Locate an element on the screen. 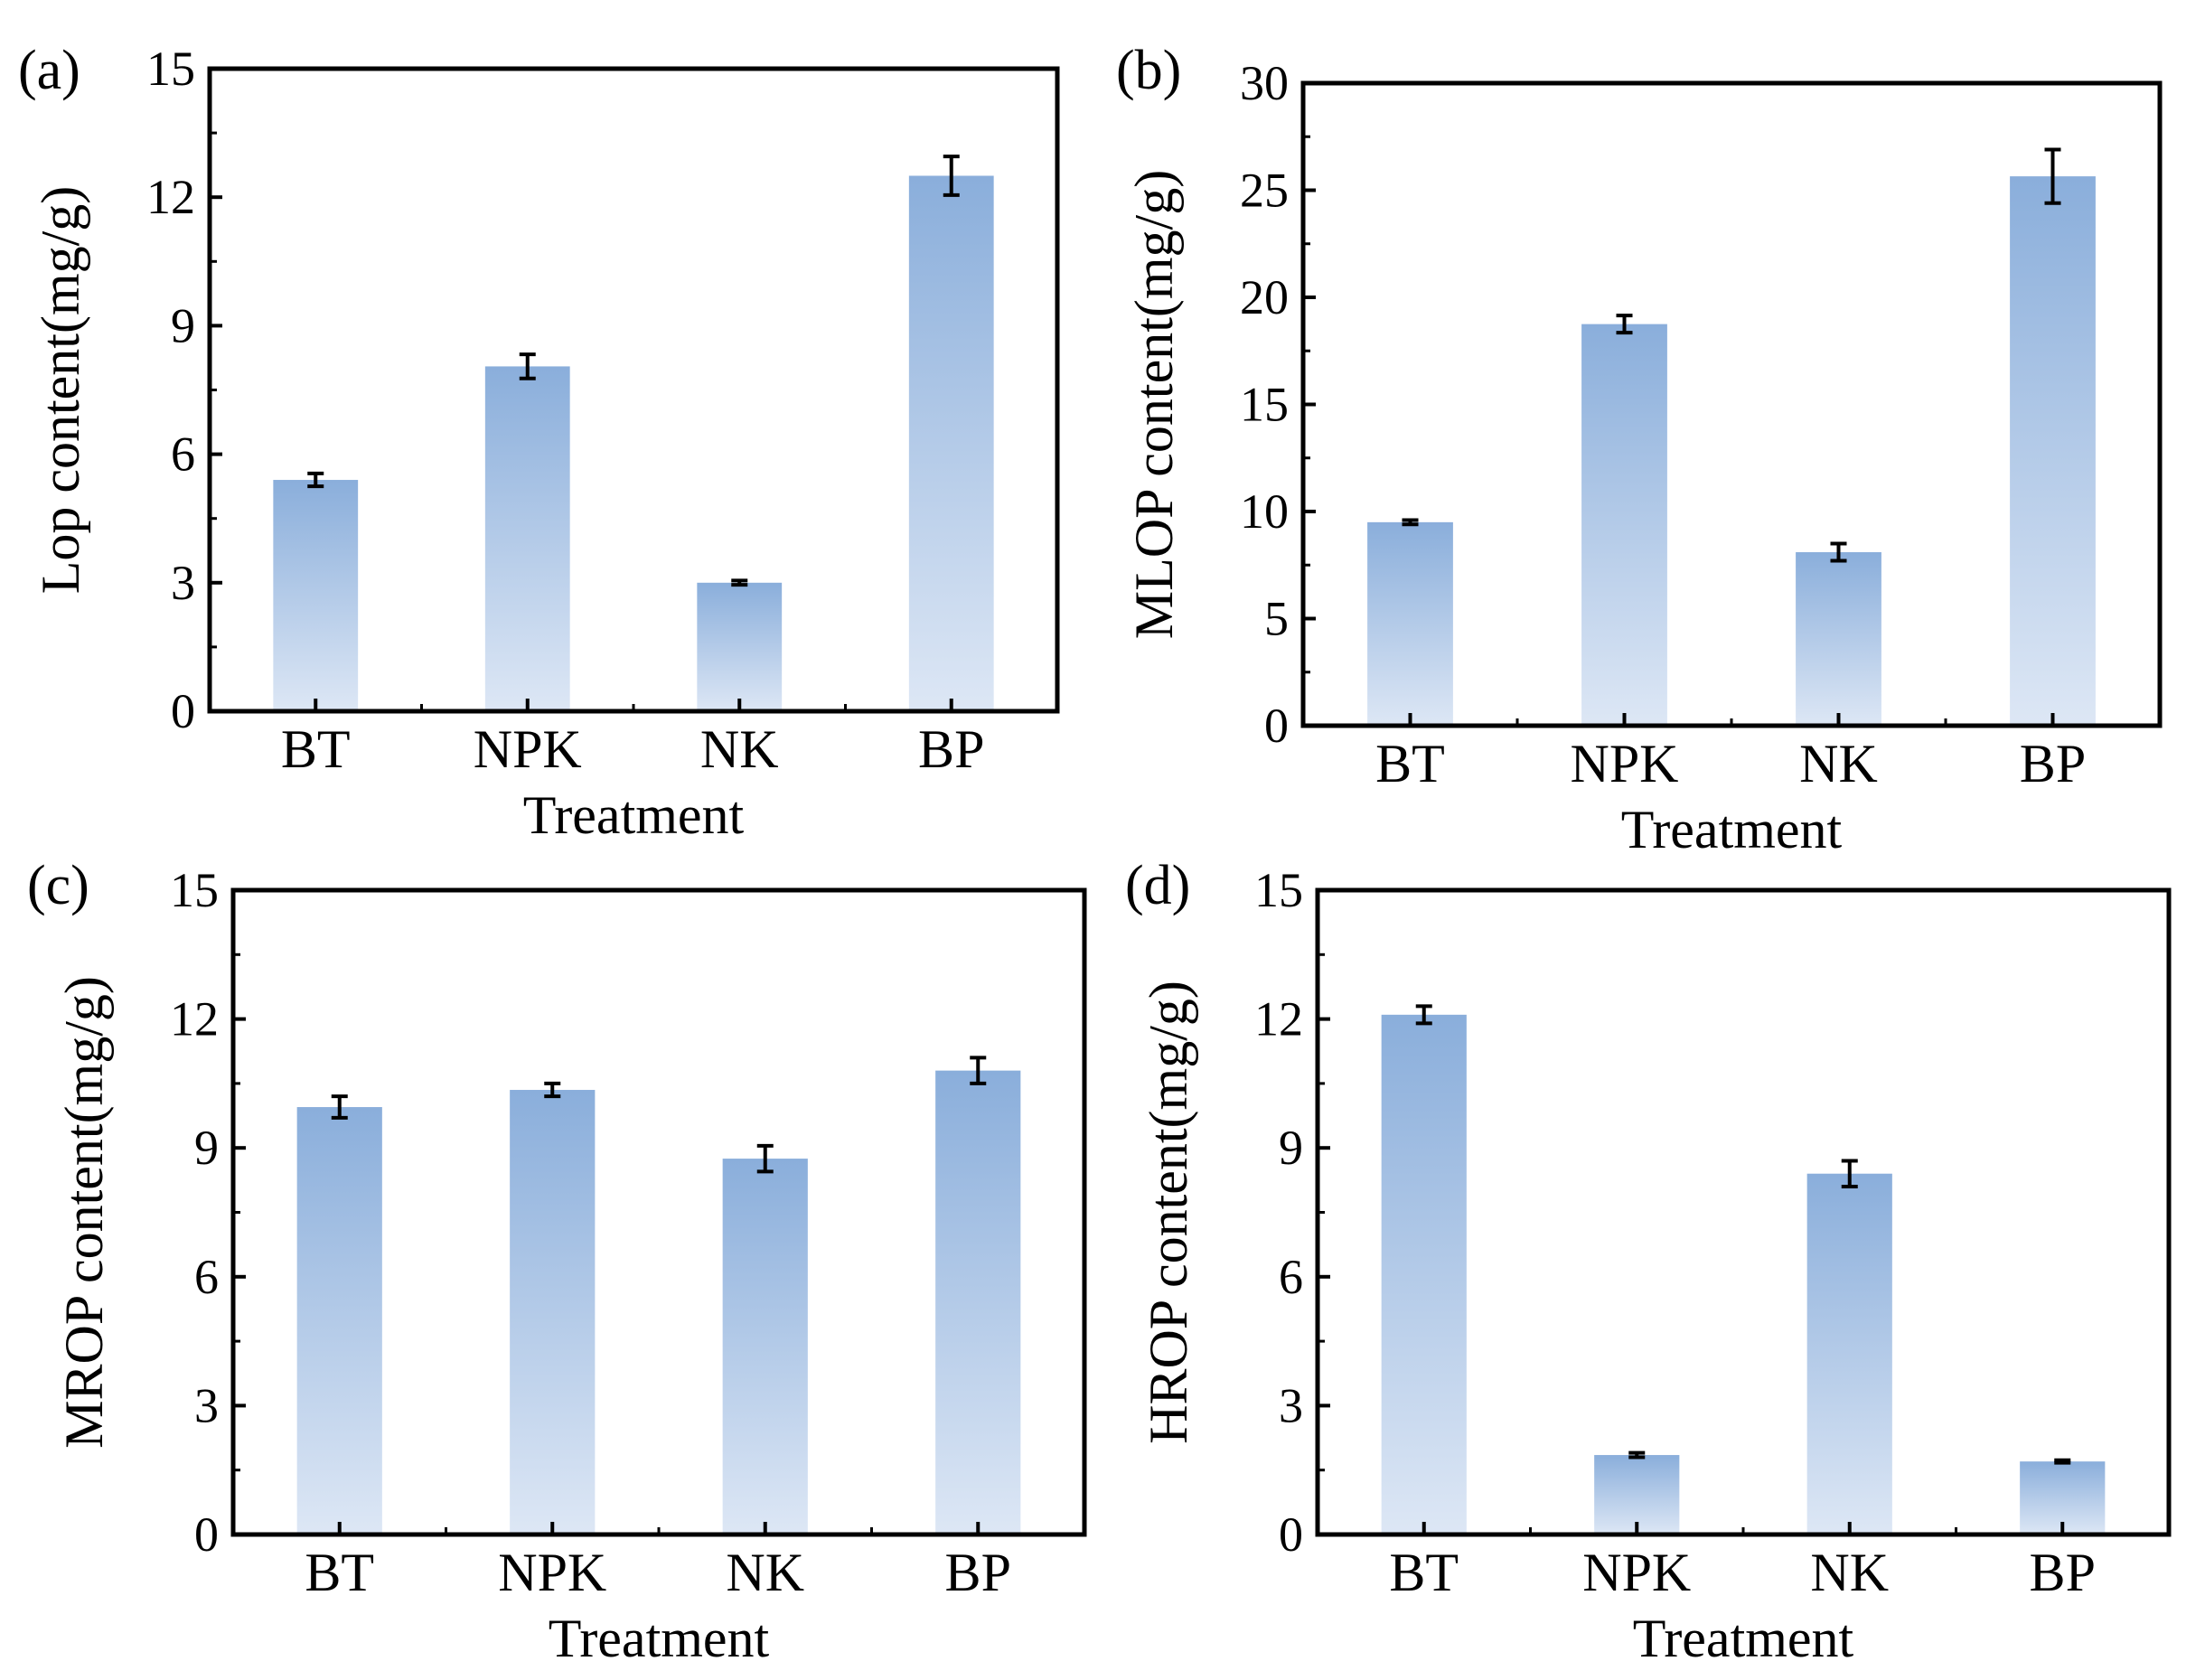  y-tick-label: 20 is located at coordinates (1264, 297).